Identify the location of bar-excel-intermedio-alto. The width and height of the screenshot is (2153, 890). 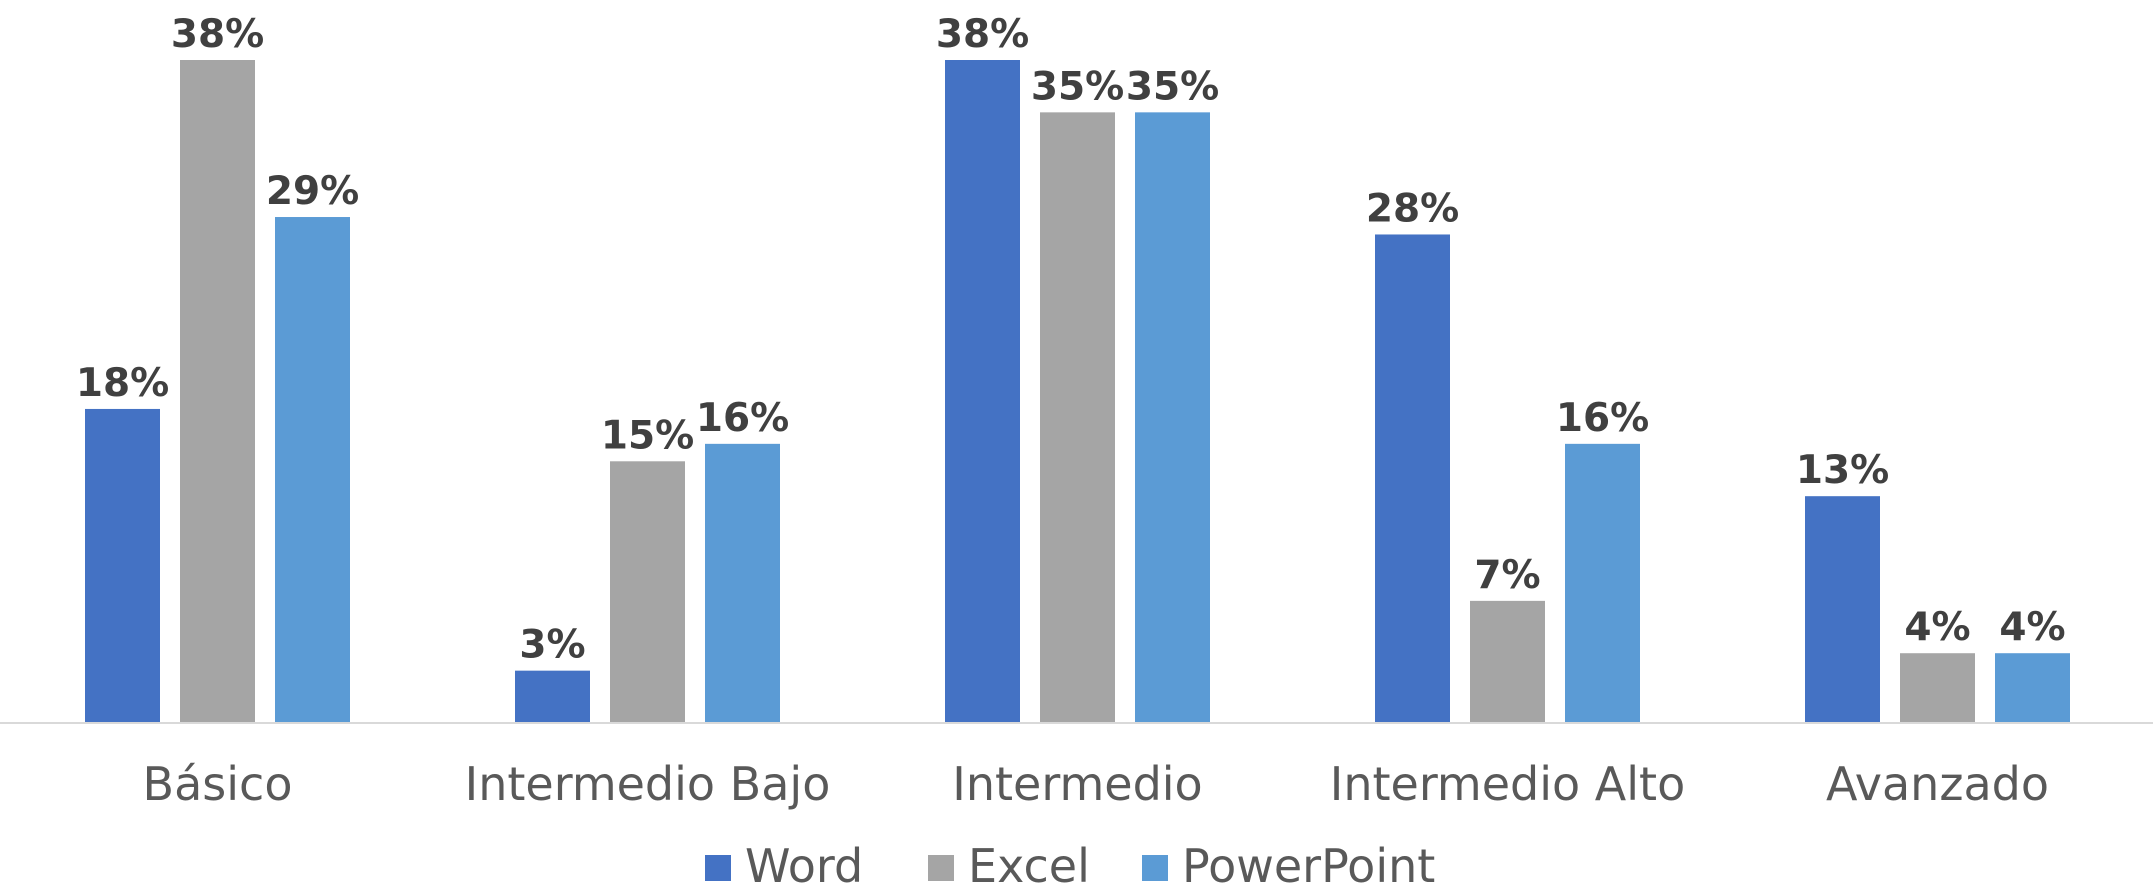
(1507, 661).